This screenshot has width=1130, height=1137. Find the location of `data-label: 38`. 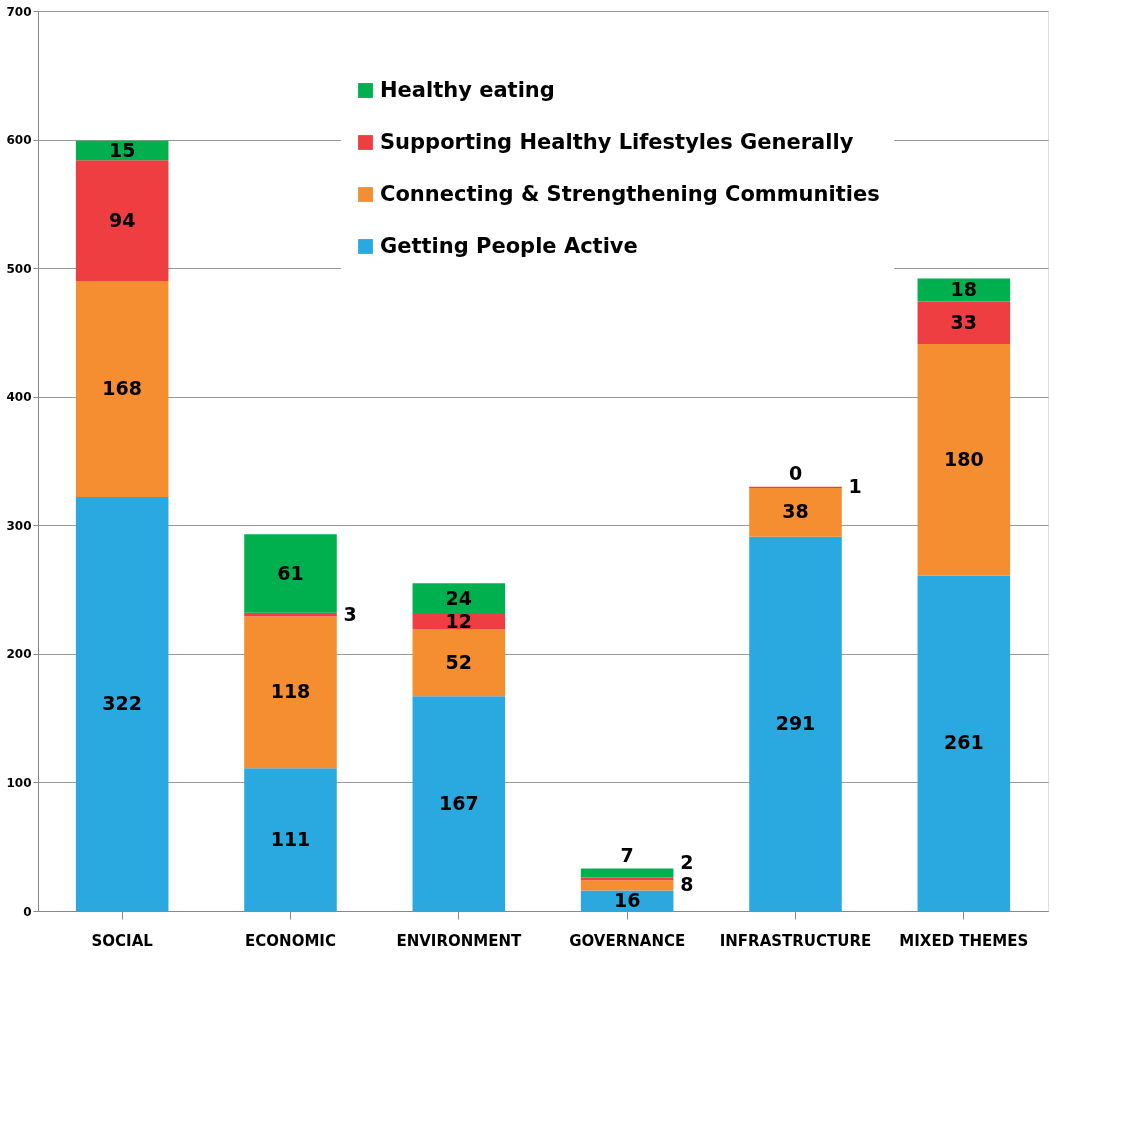

data-label: 38 is located at coordinates (795, 511).